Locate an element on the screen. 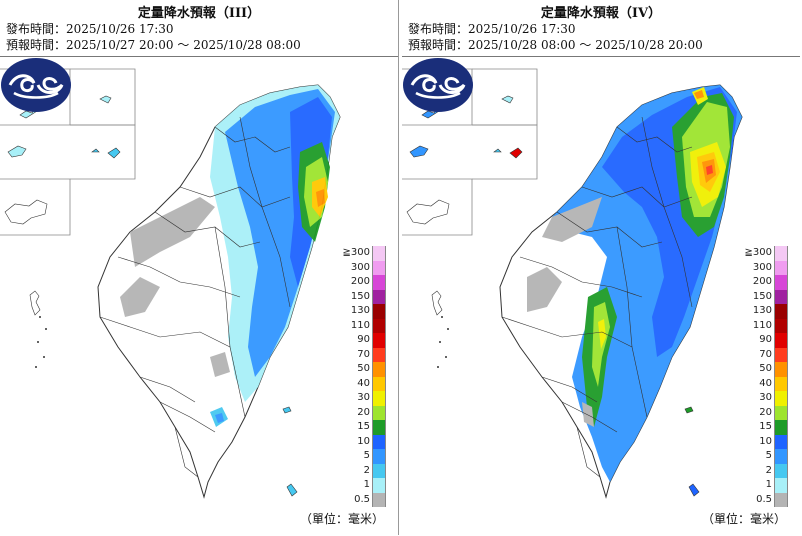  legend-label: 5 is located at coordinates (768, 455).